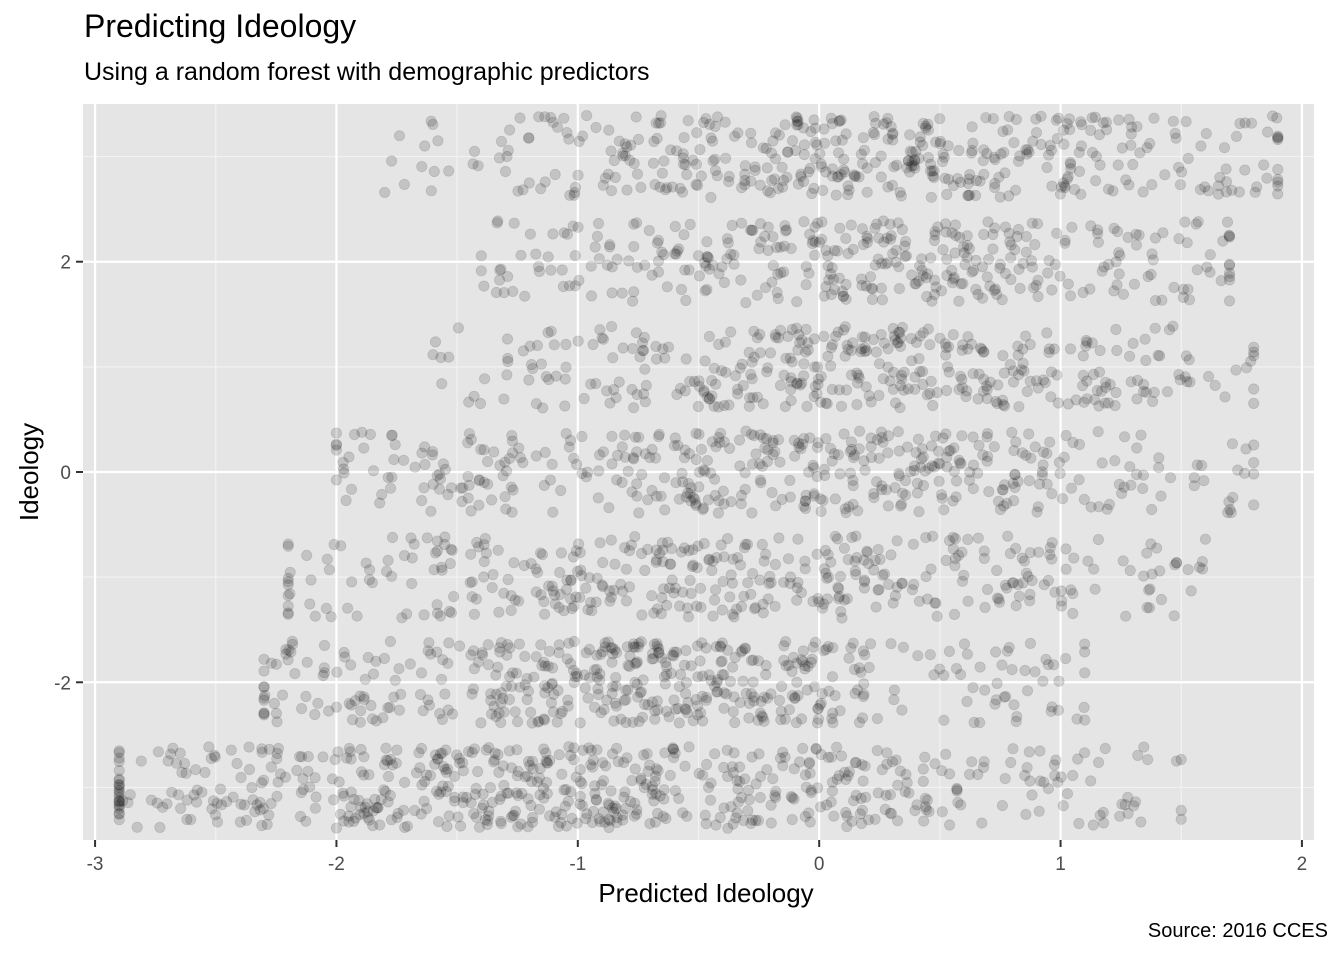  I want to click on y-tick-label: 2, so click(65, 263).